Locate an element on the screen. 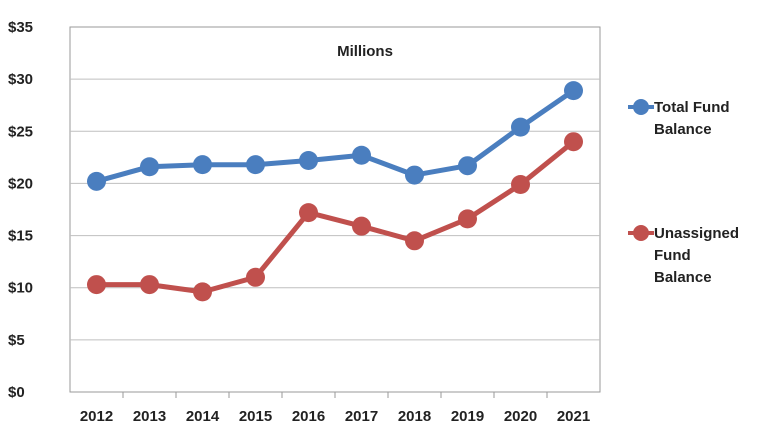 The image size is (764, 430). y-tick-label: $5 is located at coordinates (16, 340).